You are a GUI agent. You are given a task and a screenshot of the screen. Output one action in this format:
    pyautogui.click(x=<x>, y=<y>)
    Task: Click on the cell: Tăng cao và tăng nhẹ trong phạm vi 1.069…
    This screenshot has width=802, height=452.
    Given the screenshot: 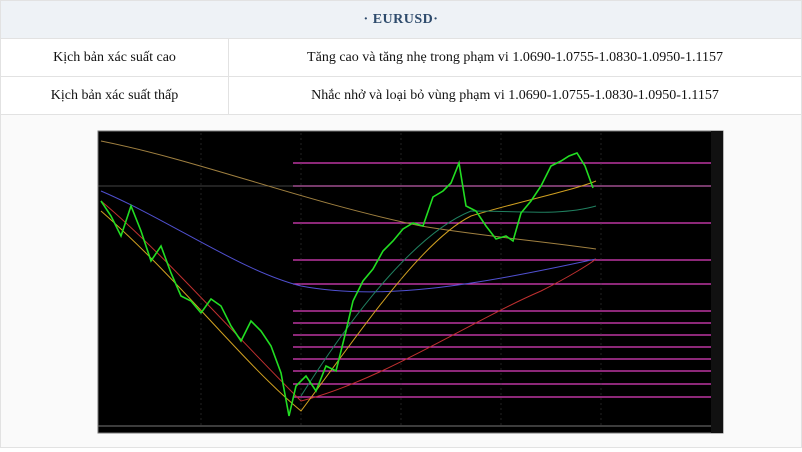 What is the action you would take?
    pyautogui.click(x=515, y=57)
    